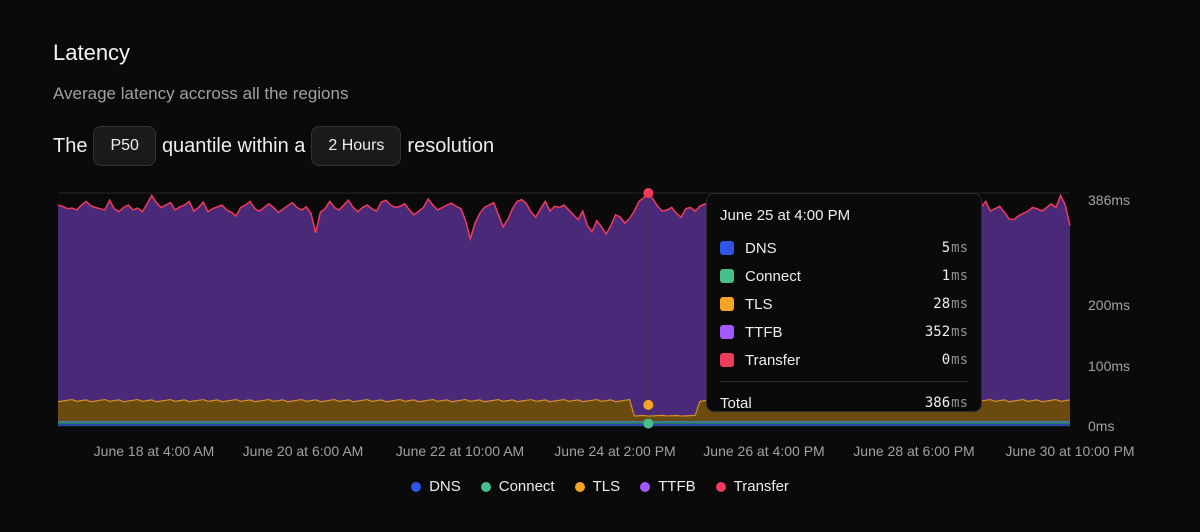  I want to click on quantile-select: P50, so click(124, 146).